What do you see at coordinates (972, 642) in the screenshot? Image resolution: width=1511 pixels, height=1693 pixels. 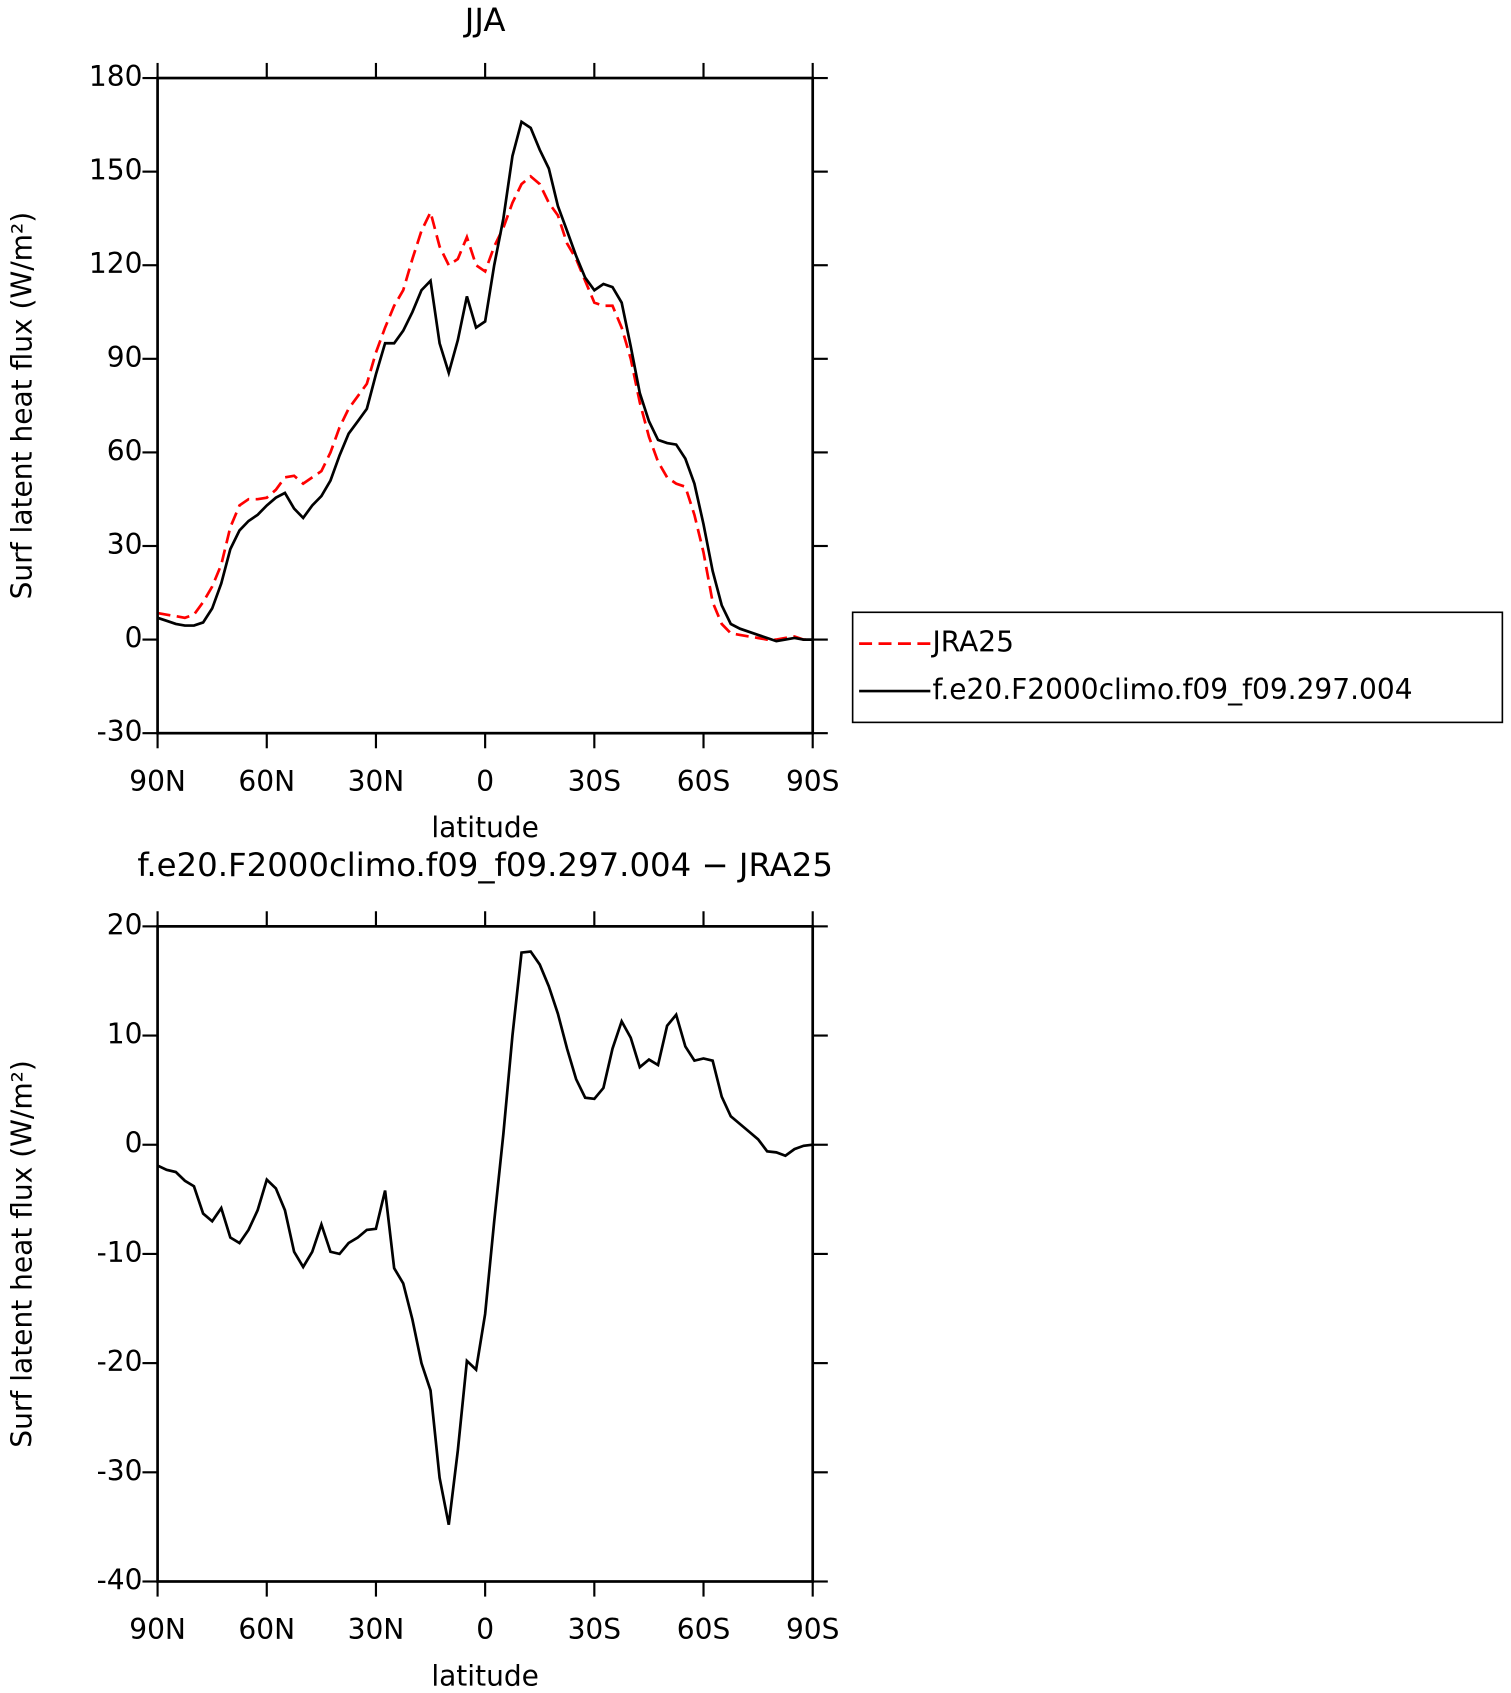 I see `legend-label: JRA25` at bounding box center [972, 642].